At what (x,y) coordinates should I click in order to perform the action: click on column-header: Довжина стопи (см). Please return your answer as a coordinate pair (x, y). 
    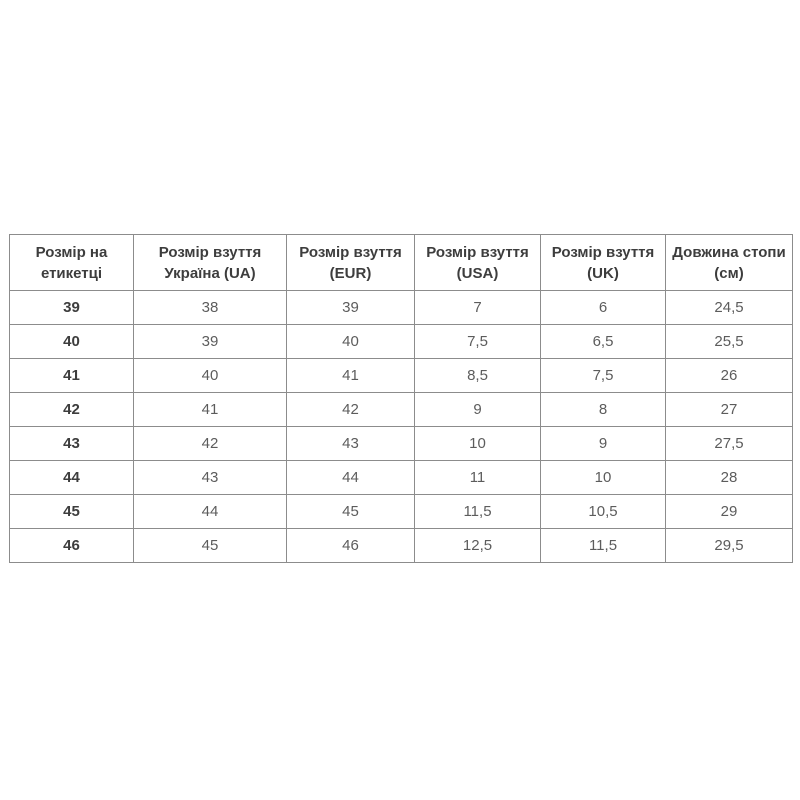
    Looking at the image, I should click on (729, 262).